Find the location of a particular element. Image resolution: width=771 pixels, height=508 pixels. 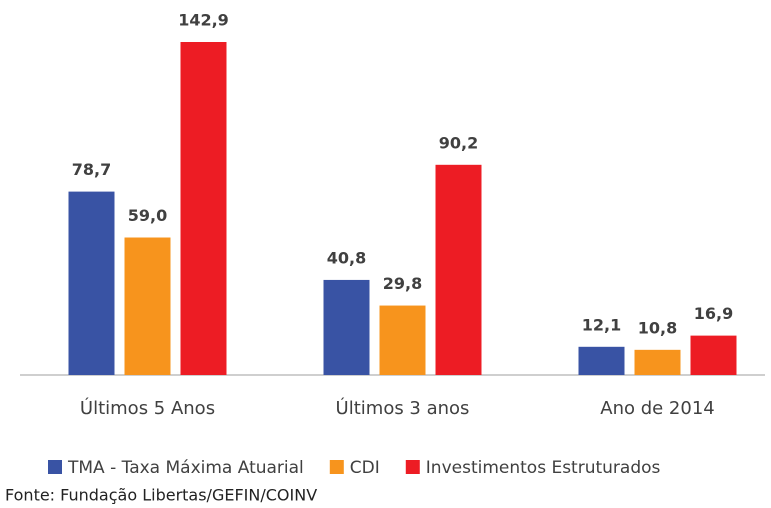

x-tick-label: Últimos 3 anos is located at coordinates (403, 408).